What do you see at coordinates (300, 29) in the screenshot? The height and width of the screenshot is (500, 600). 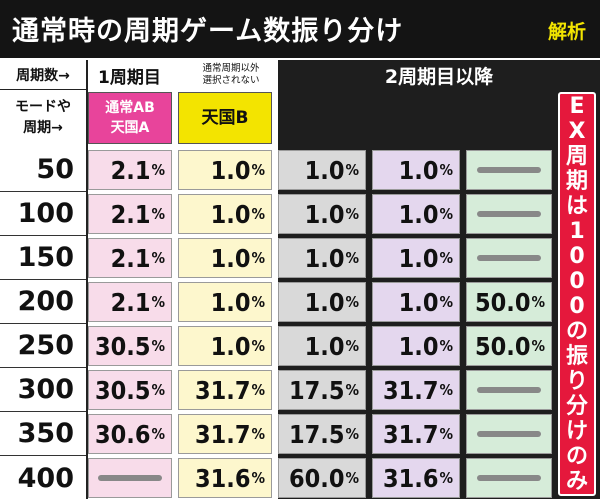 I see `title-bar: 通常時の周期ゲーム数振り分け 解析` at bounding box center [300, 29].